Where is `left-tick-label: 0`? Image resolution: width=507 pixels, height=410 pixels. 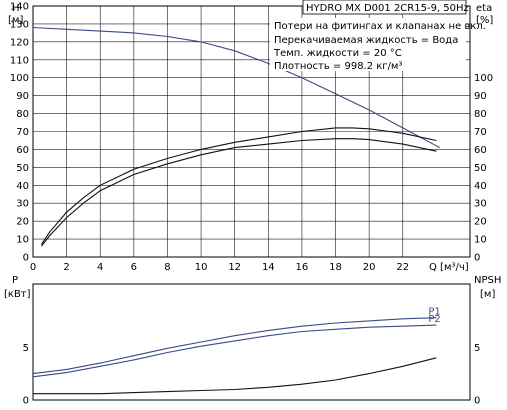
left-tick-label: 0 is located at coordinates (26, 258).